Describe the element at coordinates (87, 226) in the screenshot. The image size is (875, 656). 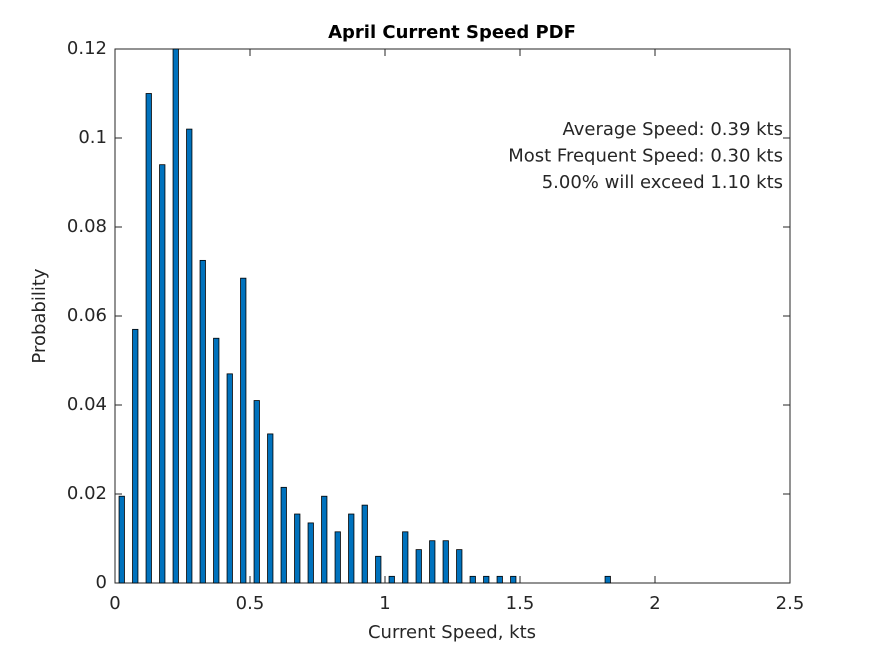
I see `y-tick-label: 0.08` at that location.